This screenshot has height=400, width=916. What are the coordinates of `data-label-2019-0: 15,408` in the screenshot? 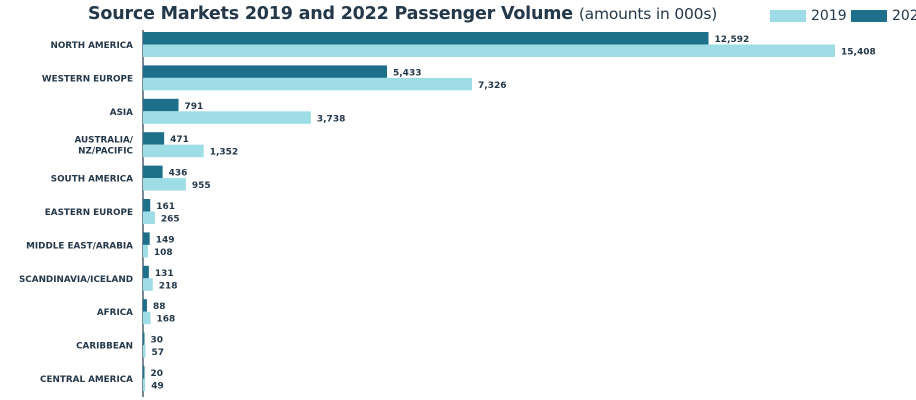 It's located at (858, 53).